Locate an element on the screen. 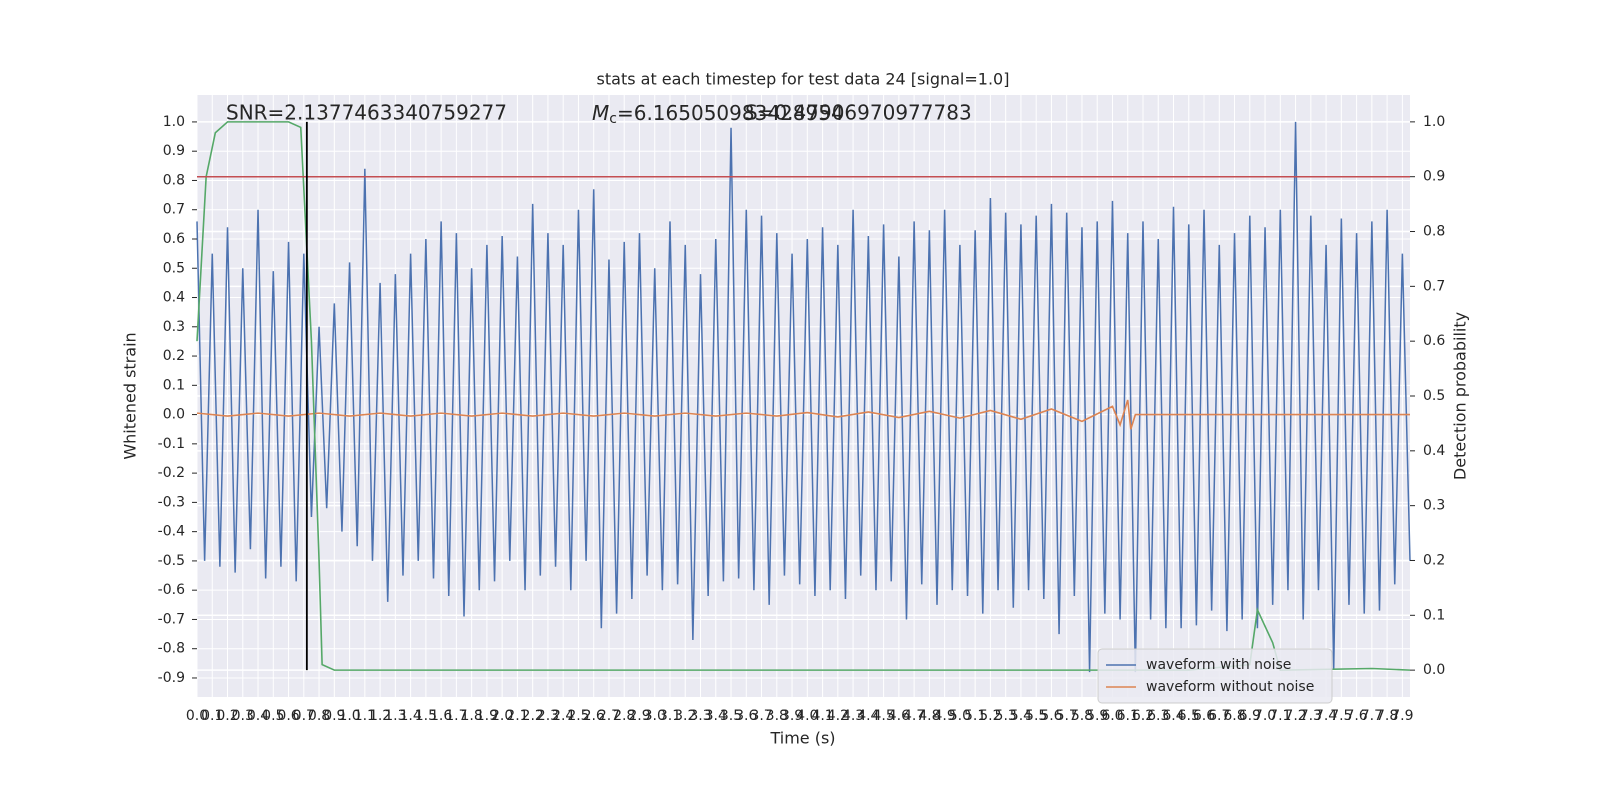 The height and width of the screenshot is (800, 1600). y-tick-label: -0.4 is located at coordinates (171, 532).